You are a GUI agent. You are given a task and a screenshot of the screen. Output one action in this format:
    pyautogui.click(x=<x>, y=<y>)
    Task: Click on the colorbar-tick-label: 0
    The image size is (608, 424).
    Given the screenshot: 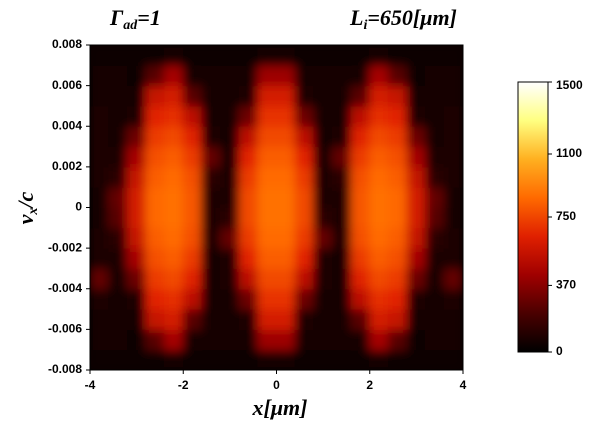 What is the action you would take?
    pyautogui.click(x=559, y=351)
    